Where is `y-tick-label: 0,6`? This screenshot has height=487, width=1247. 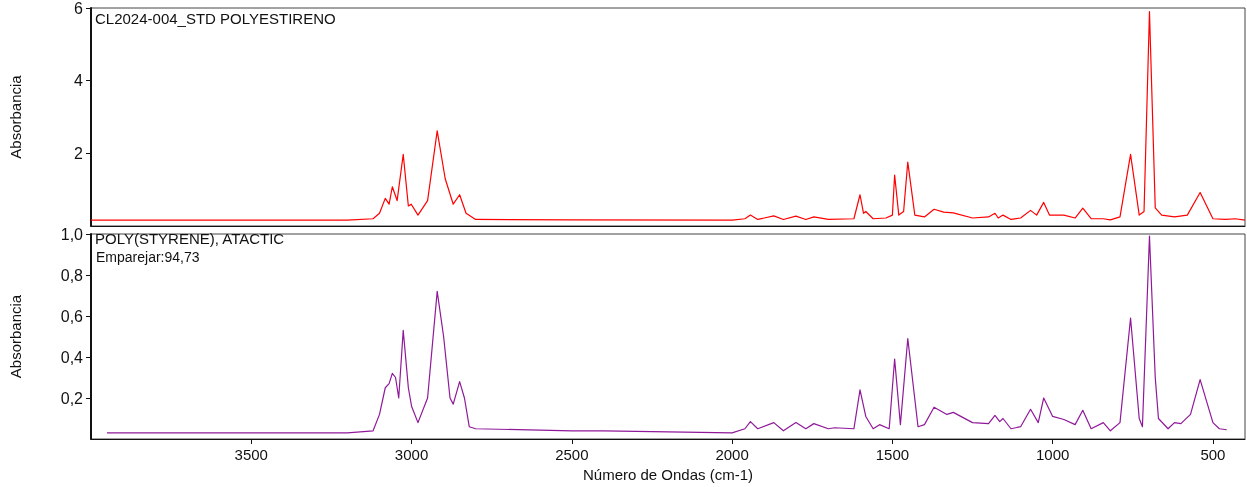 y-tick-label: 0,6 is located at coordinates (72, 316).